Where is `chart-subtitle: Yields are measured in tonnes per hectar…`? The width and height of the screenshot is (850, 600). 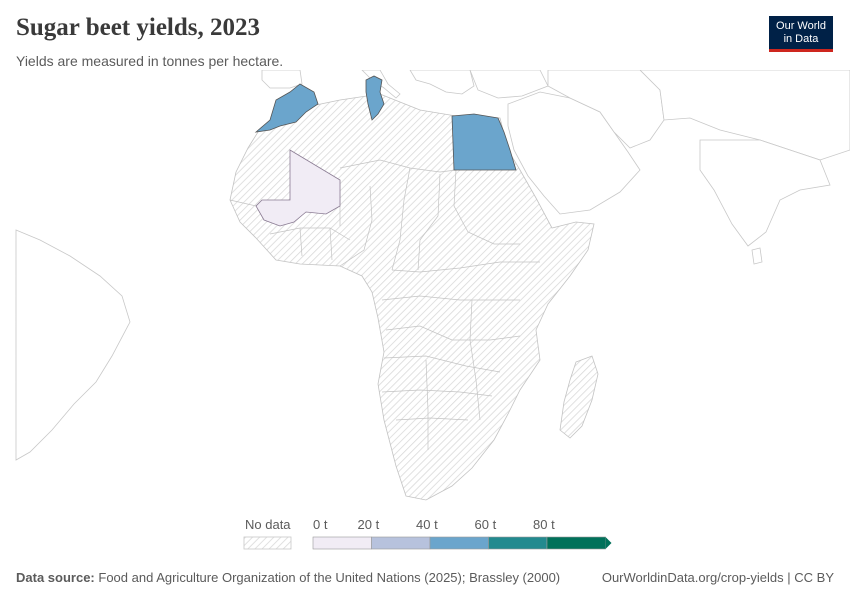
chart-subtitle: Yields are measured in tonnes per hectar… is located at coordinates (150, 61).